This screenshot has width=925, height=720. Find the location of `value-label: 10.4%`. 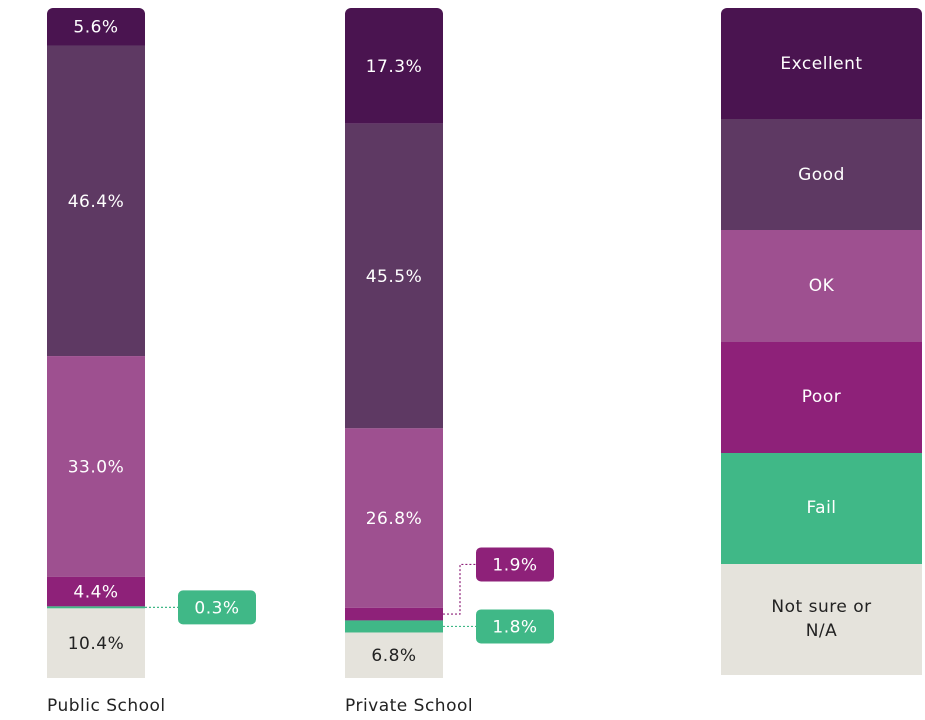

value-label: 10.4% is located at coordinates (96, 644).